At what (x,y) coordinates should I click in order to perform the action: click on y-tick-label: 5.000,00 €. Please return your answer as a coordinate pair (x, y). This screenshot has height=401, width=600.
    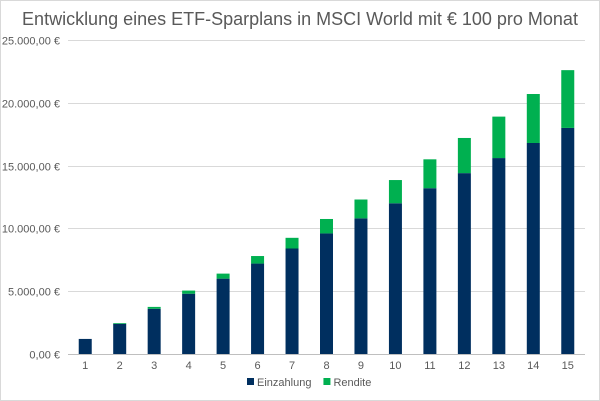
    Looking at the image, I should click on (34, 293).